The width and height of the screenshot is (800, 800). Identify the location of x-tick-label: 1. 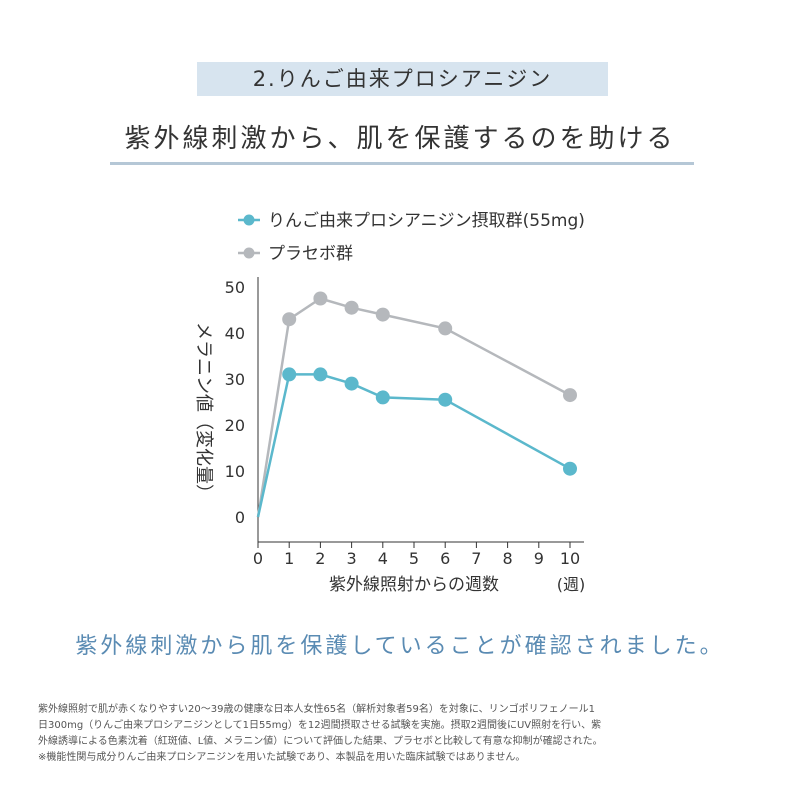
(289, 558).